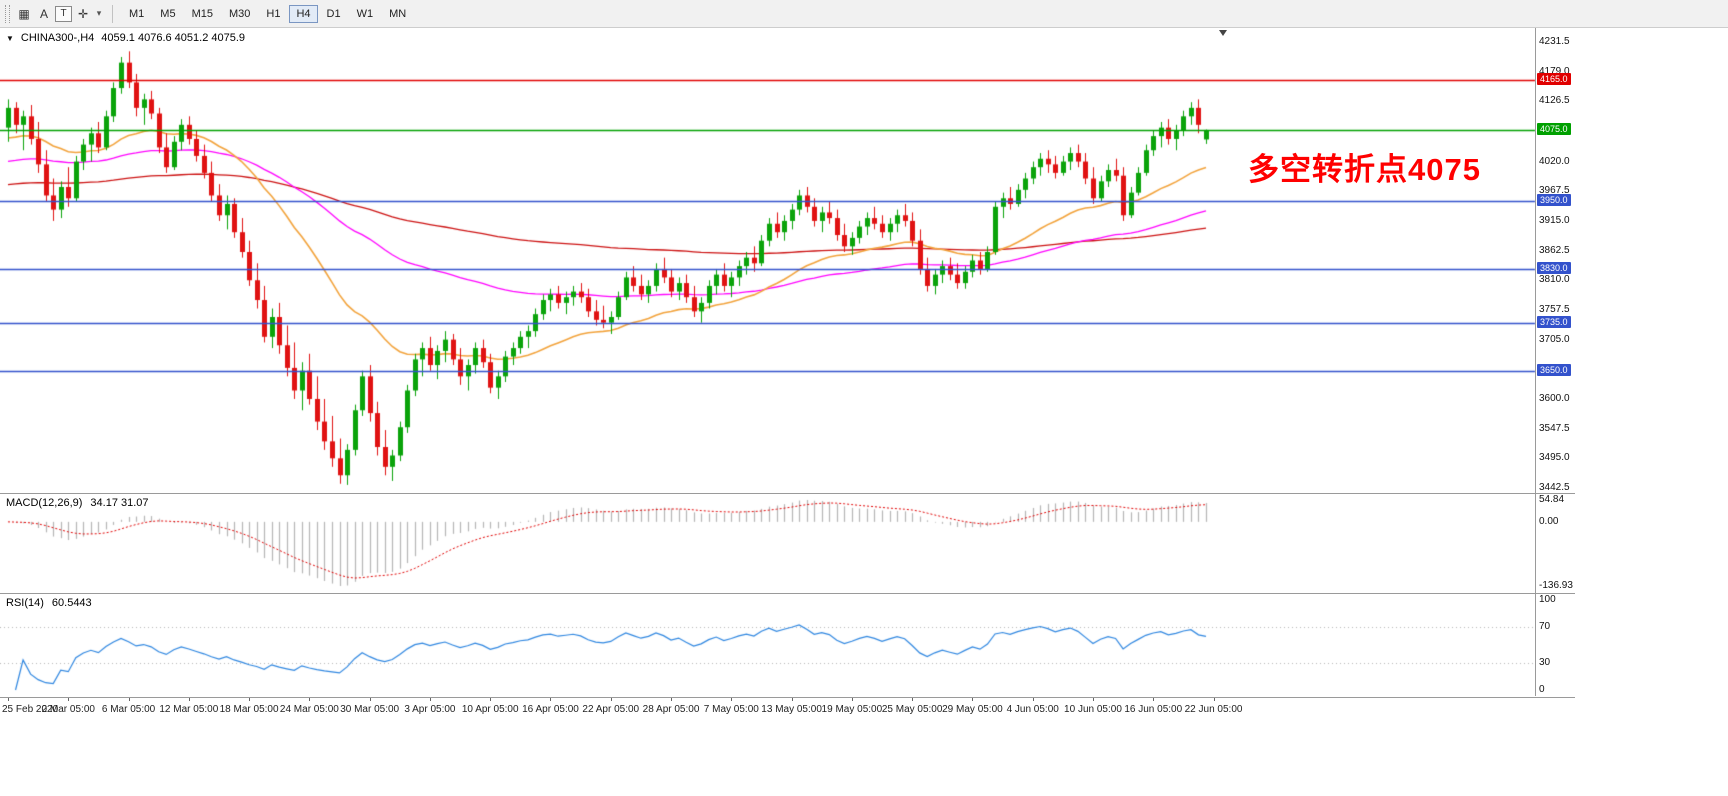  I want to click on toolbar-grip-icon, so click(7, 13).